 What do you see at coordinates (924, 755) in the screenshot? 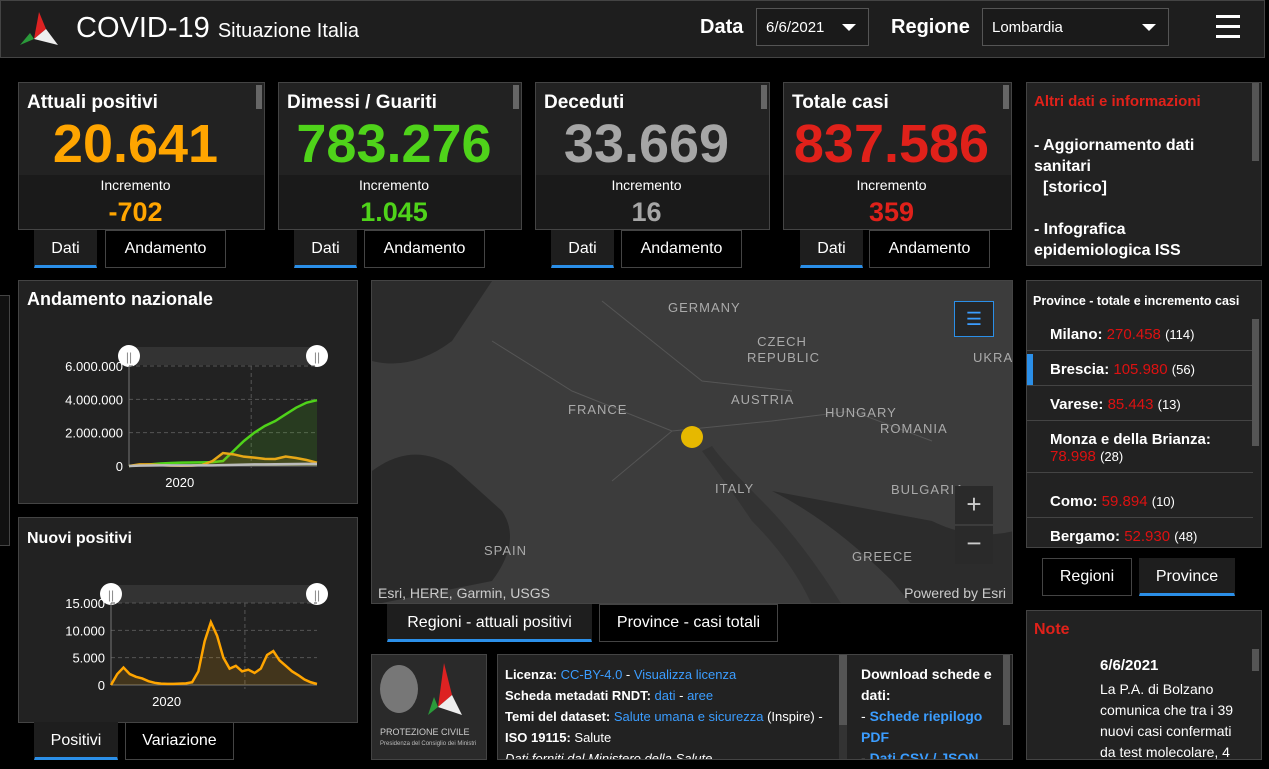
I see `download-csv-link: Dati CSV / JSON` at bounding box center [924, 755].